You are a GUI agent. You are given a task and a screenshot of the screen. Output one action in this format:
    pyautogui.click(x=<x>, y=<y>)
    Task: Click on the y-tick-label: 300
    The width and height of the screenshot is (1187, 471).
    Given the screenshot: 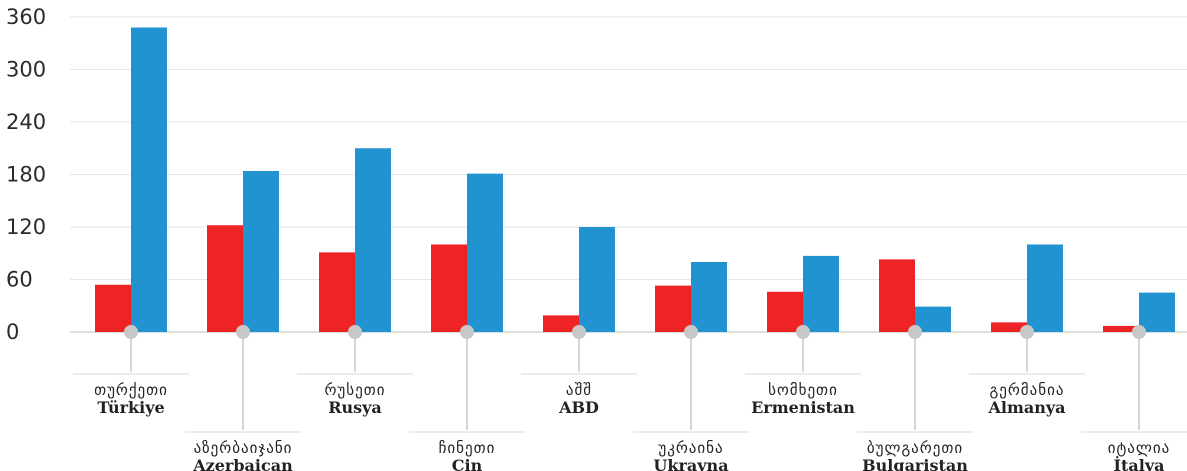 What is the action you would take?
    pyautogui.click(x=26, y=70)
    